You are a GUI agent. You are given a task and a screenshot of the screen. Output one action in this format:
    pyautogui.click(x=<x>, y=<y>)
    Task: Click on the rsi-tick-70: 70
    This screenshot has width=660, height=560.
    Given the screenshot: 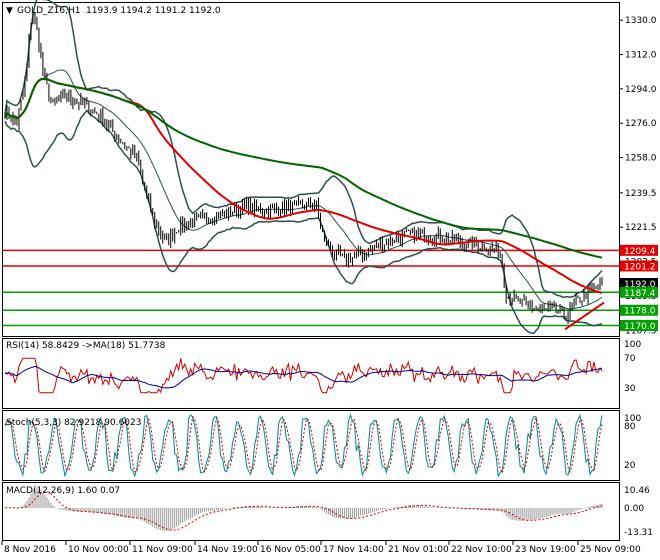 What is the action you would take?
    pyautogui.click(x=630, y=359)
    